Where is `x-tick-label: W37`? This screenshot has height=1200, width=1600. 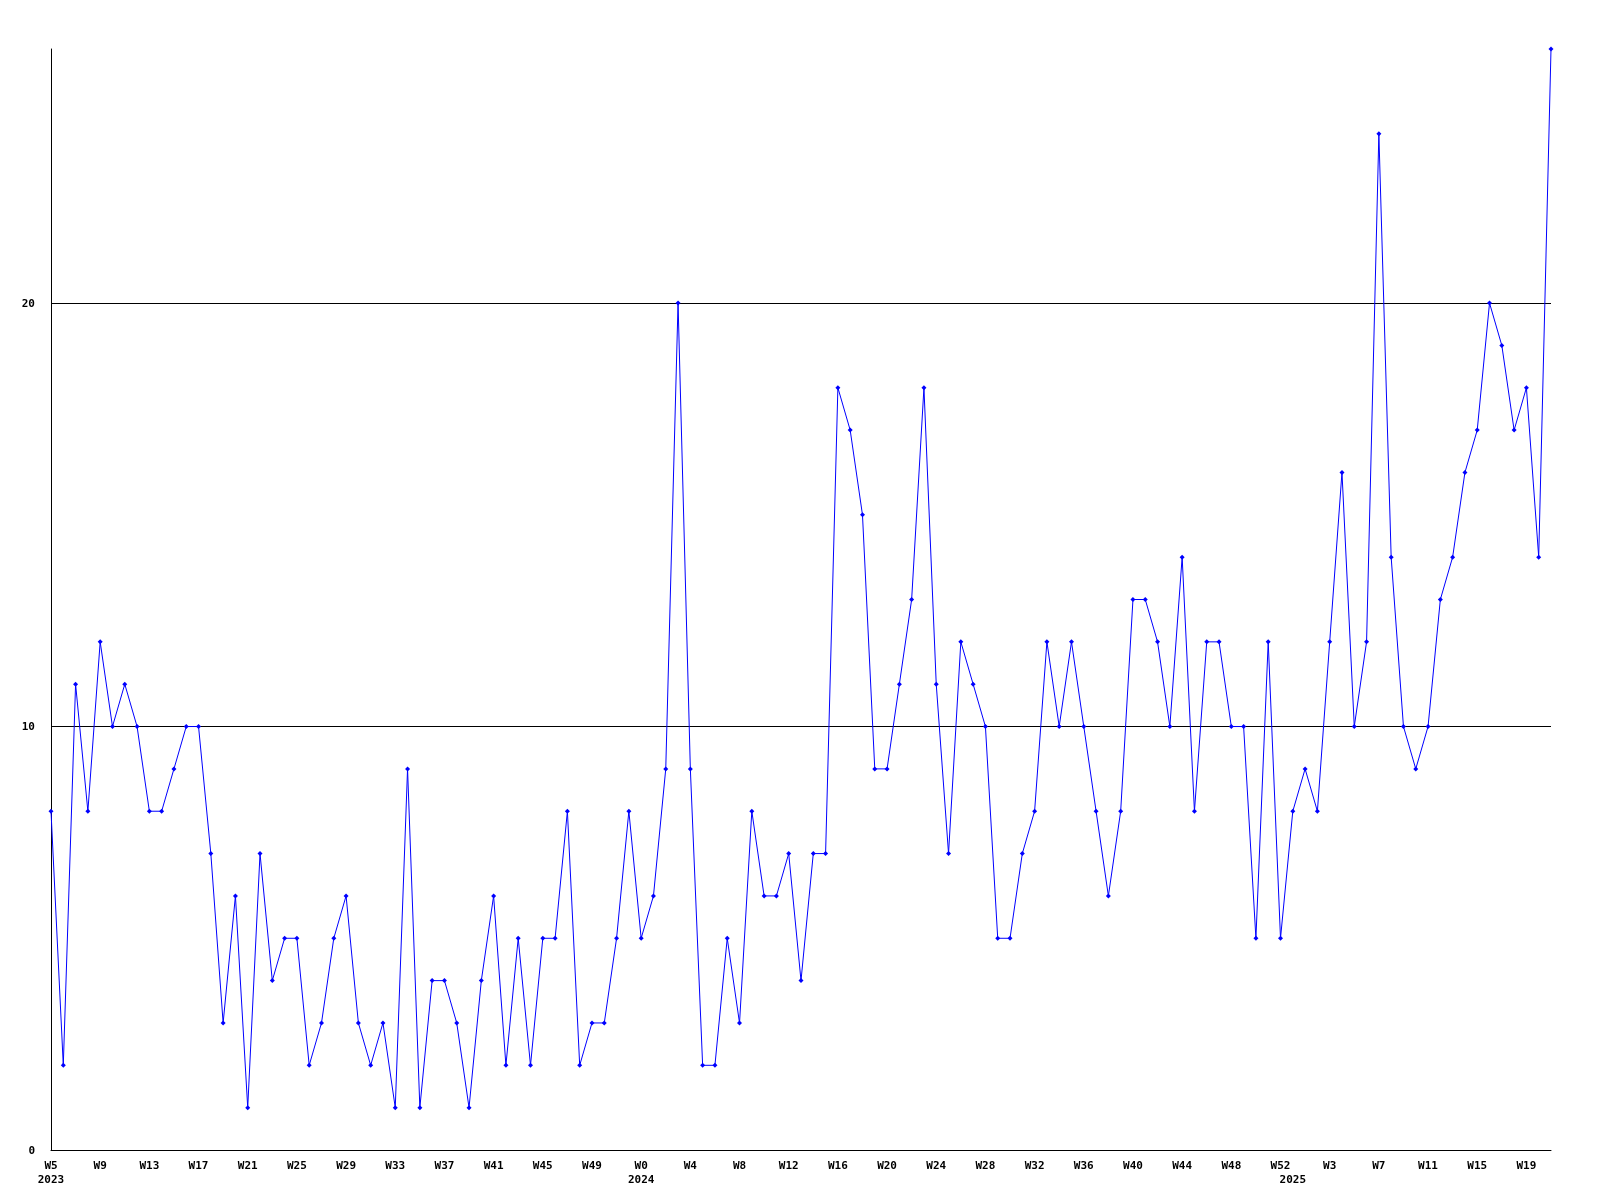 x-tick-label: W37 is located at coordinates (444, 1165).